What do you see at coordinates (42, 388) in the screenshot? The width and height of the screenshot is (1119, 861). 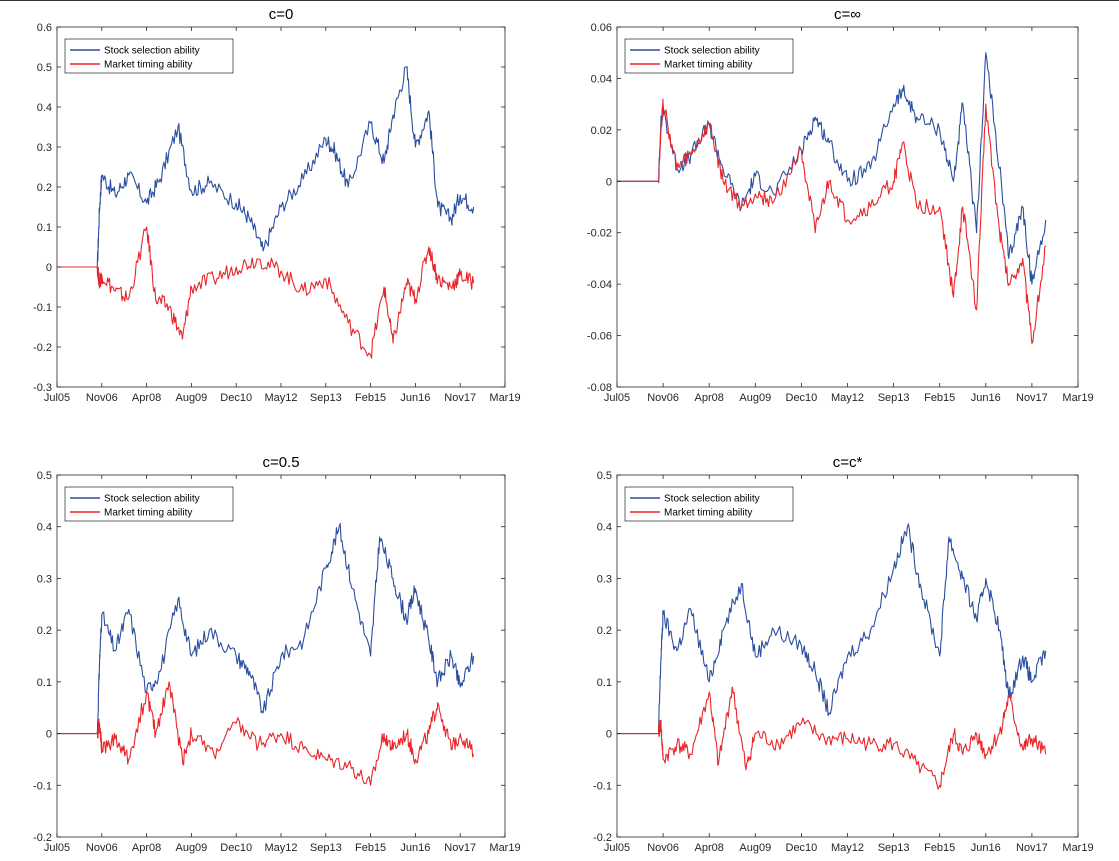 I see `y-tick-label: -0.3` at bounding box center [42, 388].